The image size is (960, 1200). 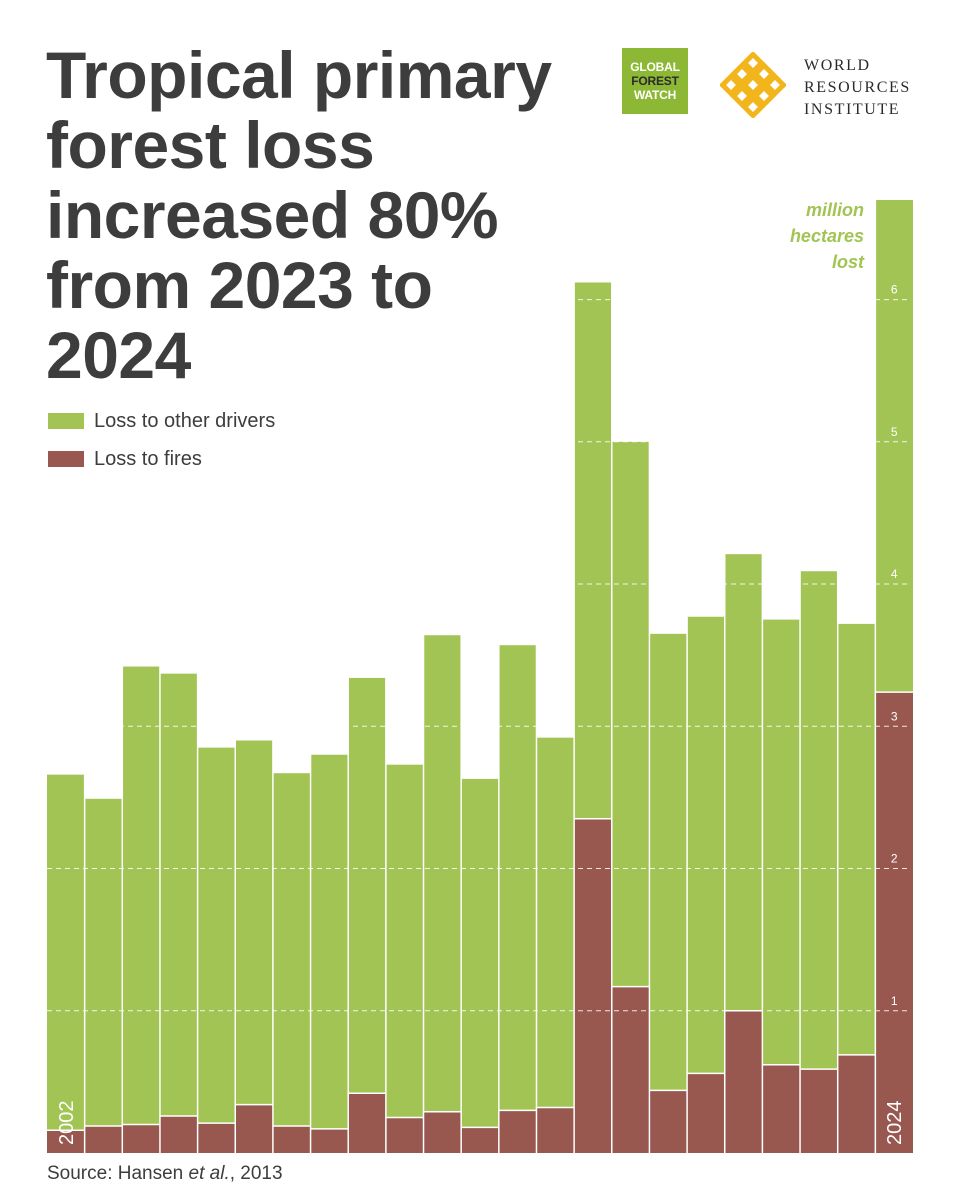 I want to click on wri-logo-icon, so click(x=753, y=85).